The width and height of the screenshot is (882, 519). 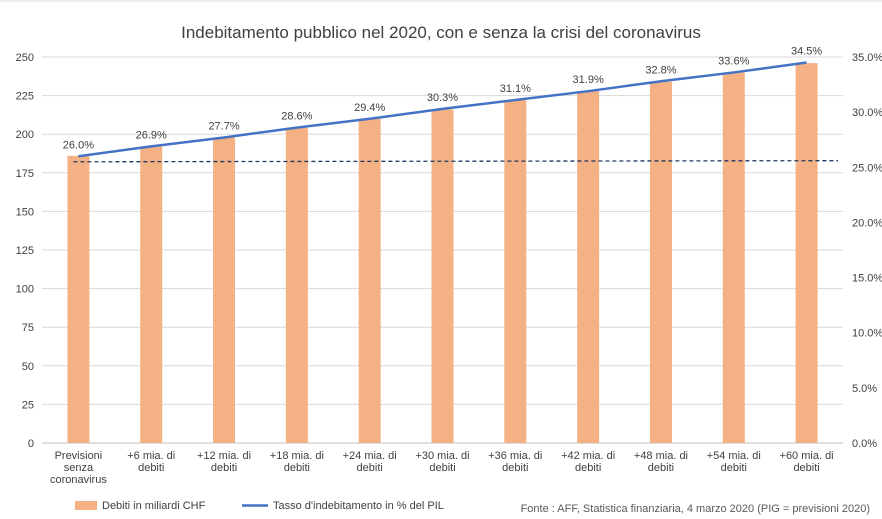 I want to click on y-right-tick-label: 15.0%, so click(x=867, y=279).